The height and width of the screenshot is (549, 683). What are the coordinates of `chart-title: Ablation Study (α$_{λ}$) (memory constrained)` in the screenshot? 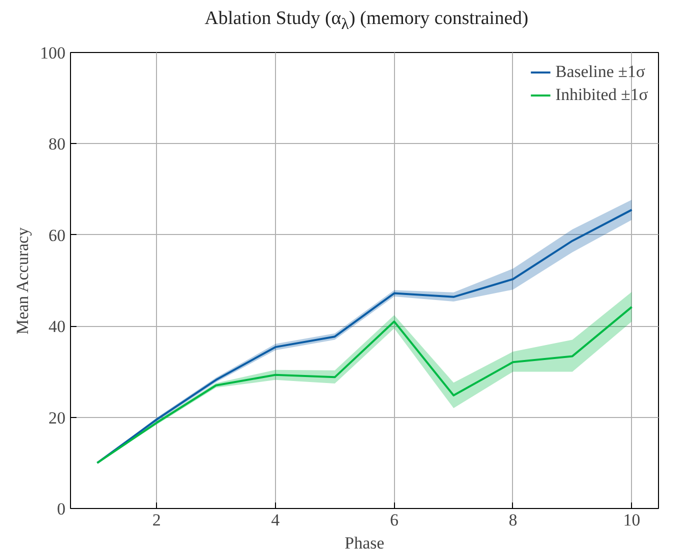 It's located at (366, 21).